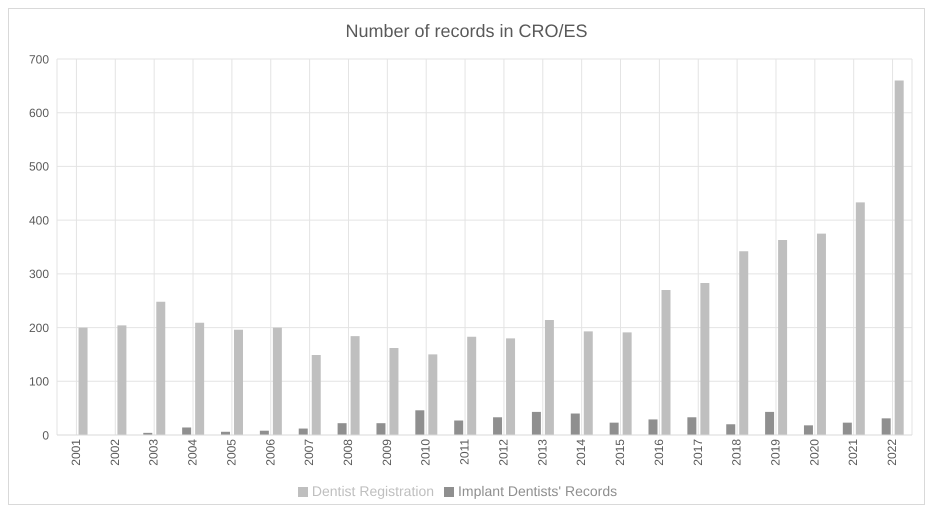  I want to click on y-tick-label: 500, so click(39, 167).